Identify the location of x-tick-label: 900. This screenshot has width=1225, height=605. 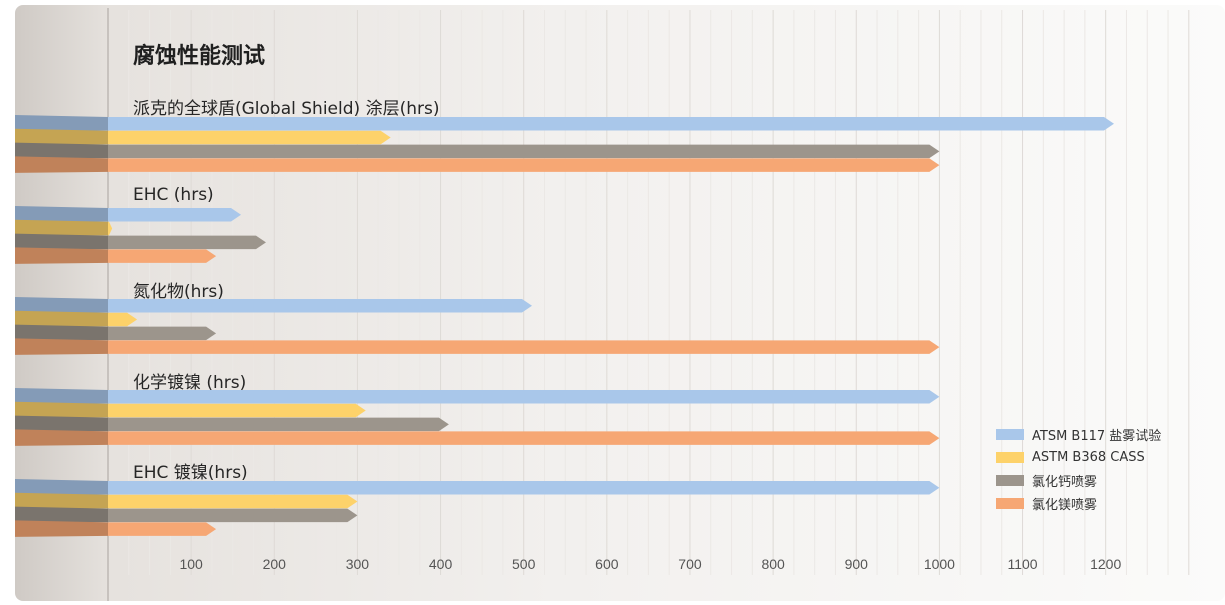
(857, 564).